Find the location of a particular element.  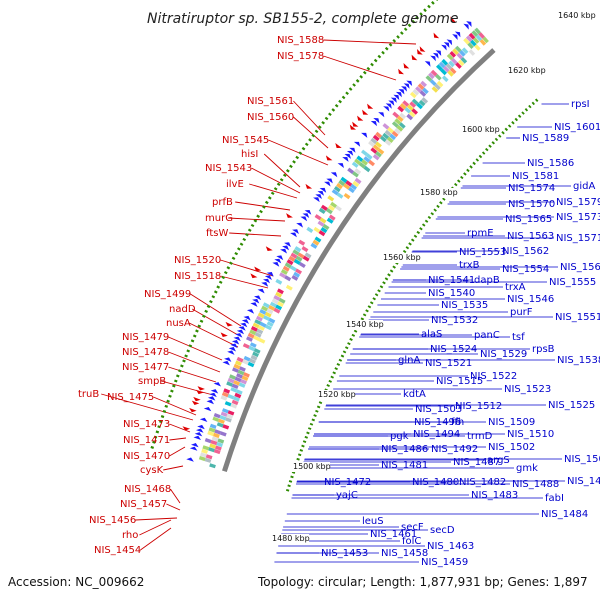

gene-label: NIS_1470 is located at coordinates (146, 456).